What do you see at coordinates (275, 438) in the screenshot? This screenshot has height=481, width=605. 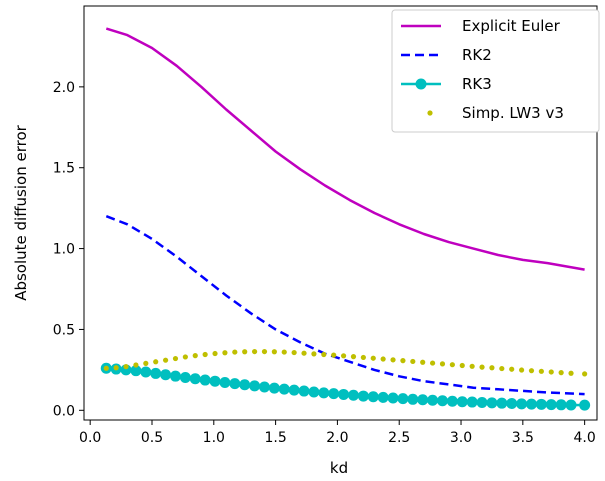 I see `x-tick-label: 1.5` at bounding box center [275, 438].